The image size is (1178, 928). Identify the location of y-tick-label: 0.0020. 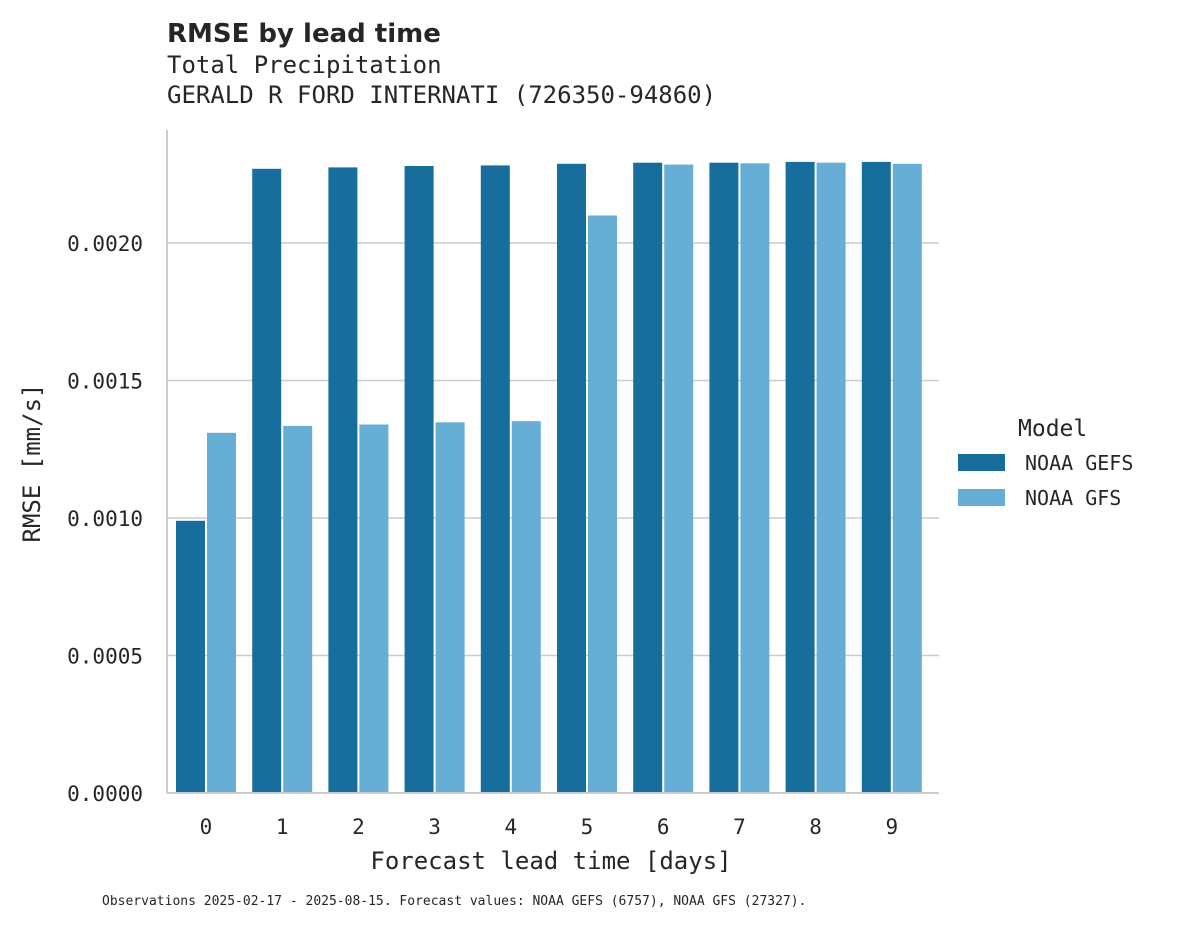
(105, 244).